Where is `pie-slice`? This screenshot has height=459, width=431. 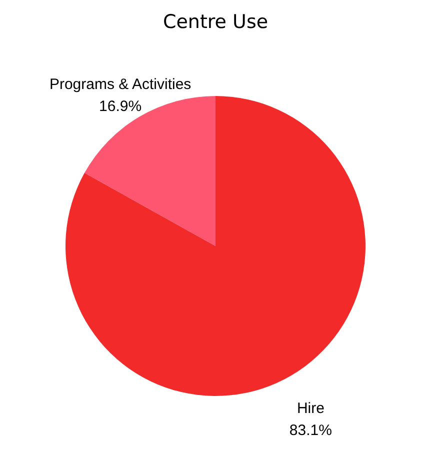 pie-slice is located at coordinates (150, 171).